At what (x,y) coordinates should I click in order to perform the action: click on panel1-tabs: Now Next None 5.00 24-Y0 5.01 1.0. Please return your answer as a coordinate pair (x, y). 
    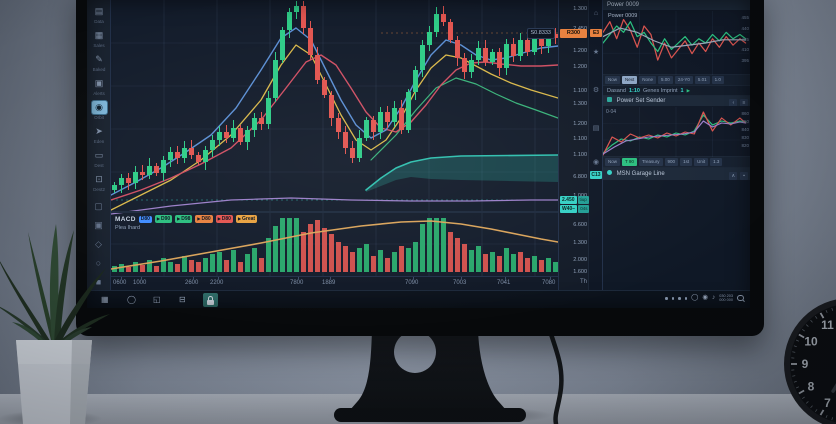
    Looking at the image, I should click on (676, 80).